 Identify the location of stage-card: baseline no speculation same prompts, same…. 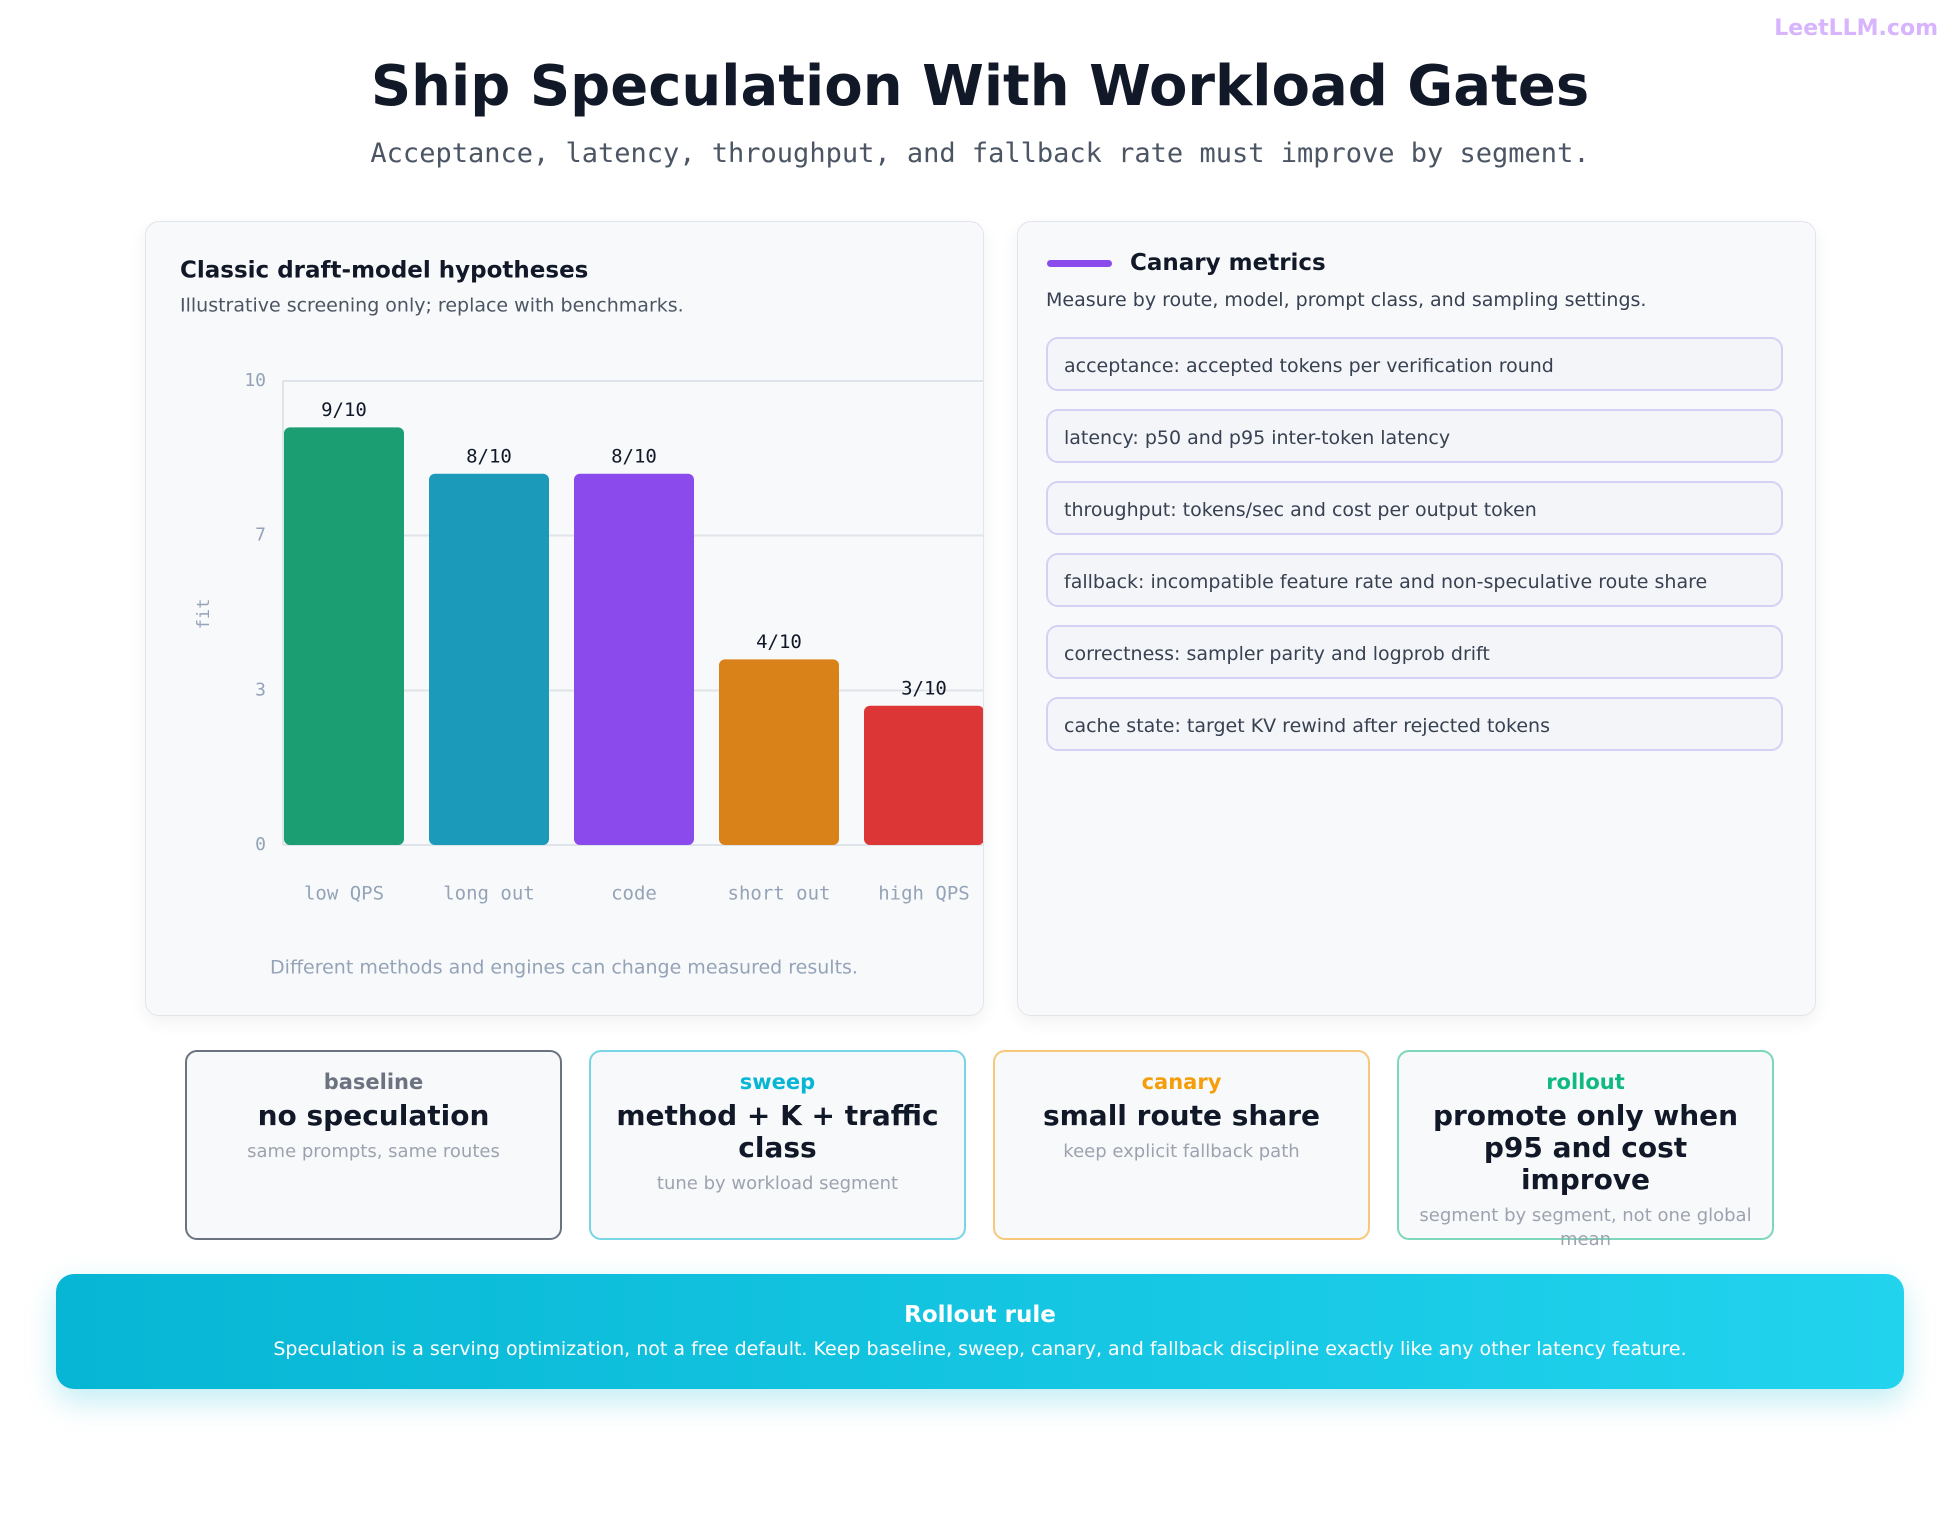
(373, 1145).